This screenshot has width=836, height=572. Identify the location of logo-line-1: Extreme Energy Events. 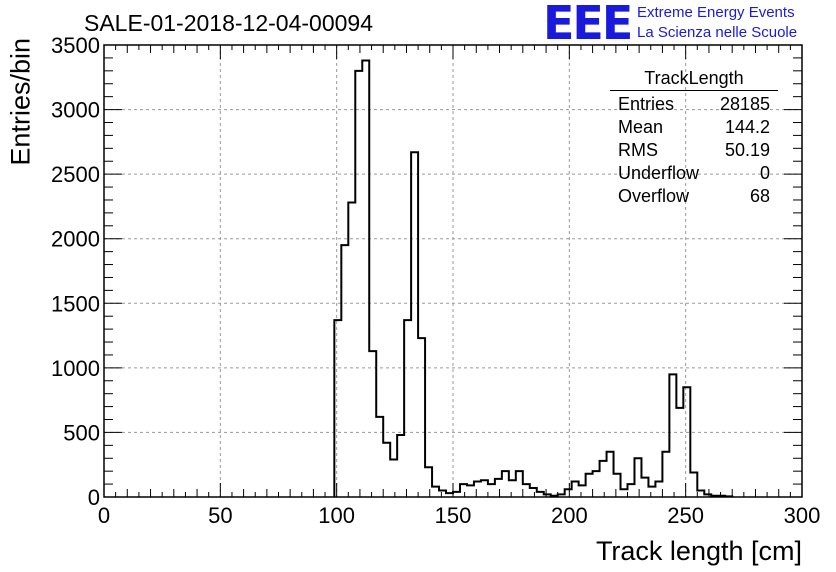
(716, 12).